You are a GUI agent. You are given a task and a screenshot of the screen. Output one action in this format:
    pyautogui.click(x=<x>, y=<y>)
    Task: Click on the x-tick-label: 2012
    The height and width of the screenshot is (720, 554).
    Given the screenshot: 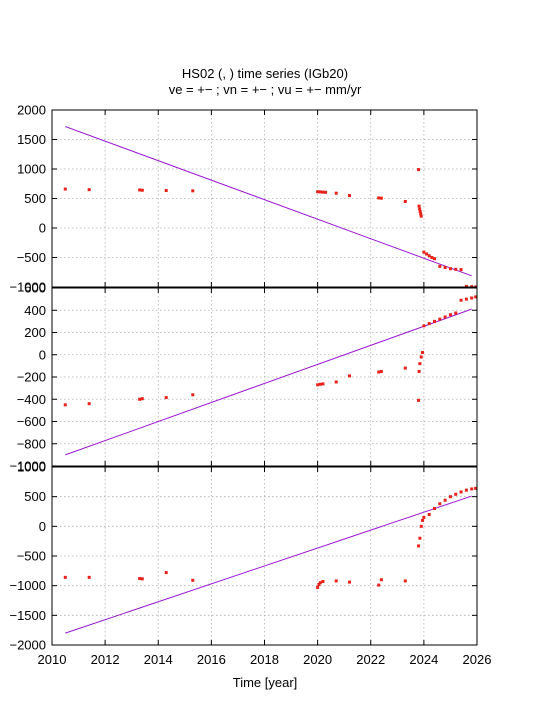 What is the action you would take?
    pyautogui.click(x=105, y=659)
    